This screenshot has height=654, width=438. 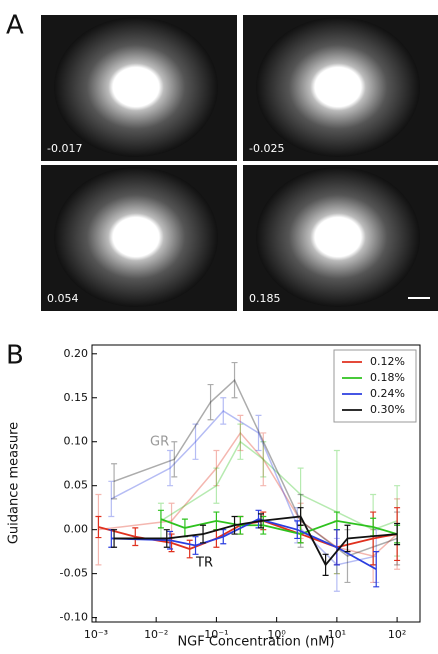 I want to click on y-tick-label: -0.10, so click(x=74, y=617).